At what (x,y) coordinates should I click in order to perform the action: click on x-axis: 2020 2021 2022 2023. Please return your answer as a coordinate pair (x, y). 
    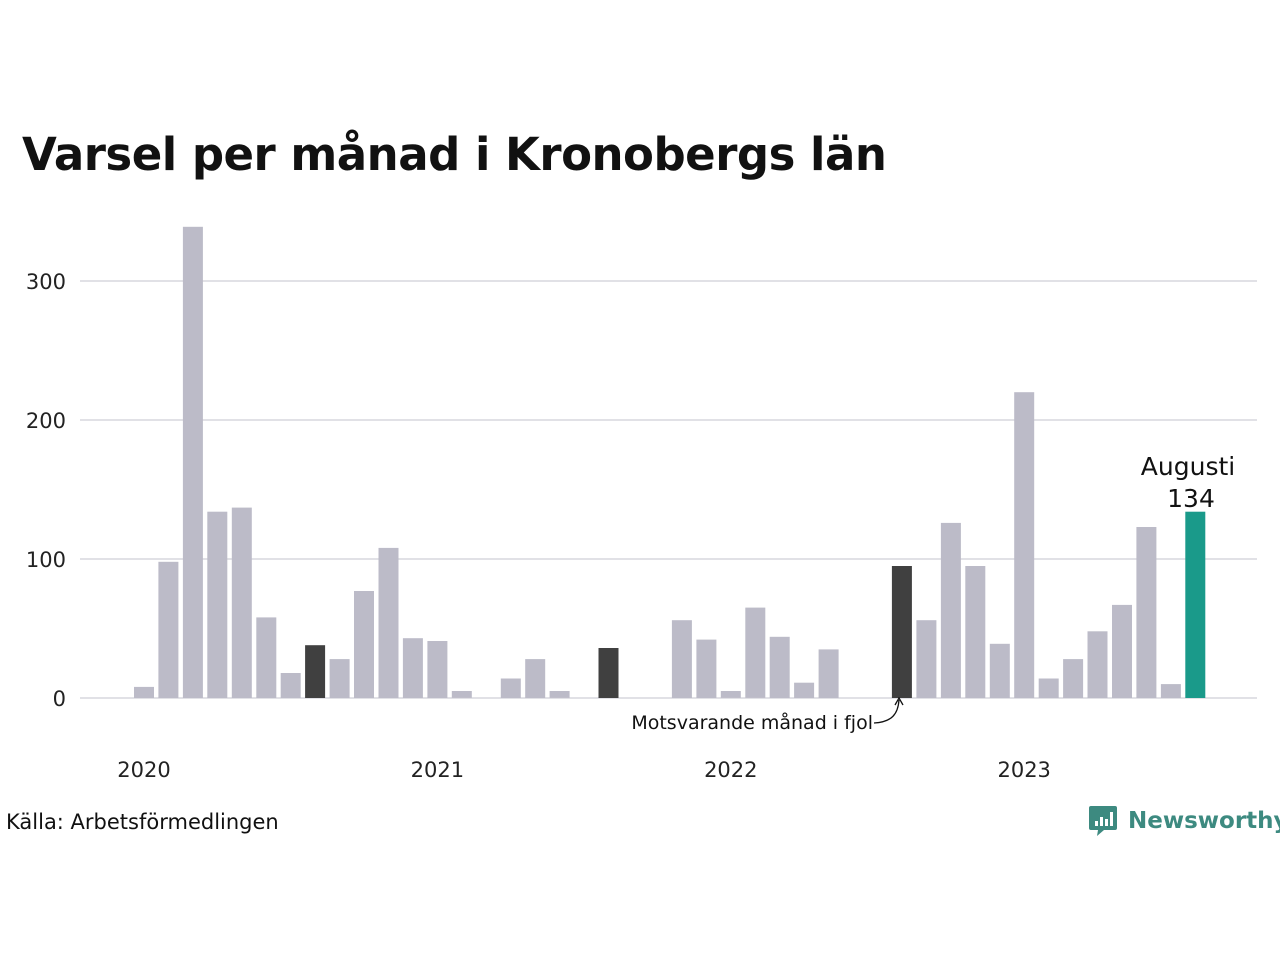
    Looking at the image, I should click on (584, 770).